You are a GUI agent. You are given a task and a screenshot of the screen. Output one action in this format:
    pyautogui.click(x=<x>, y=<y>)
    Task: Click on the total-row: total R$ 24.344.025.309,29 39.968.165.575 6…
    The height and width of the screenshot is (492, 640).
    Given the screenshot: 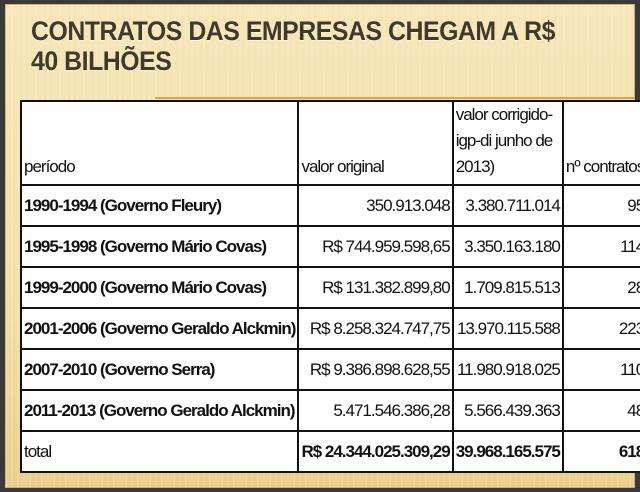 What is the action you would take?
    pyautogui.click(x=329, y=451)
    